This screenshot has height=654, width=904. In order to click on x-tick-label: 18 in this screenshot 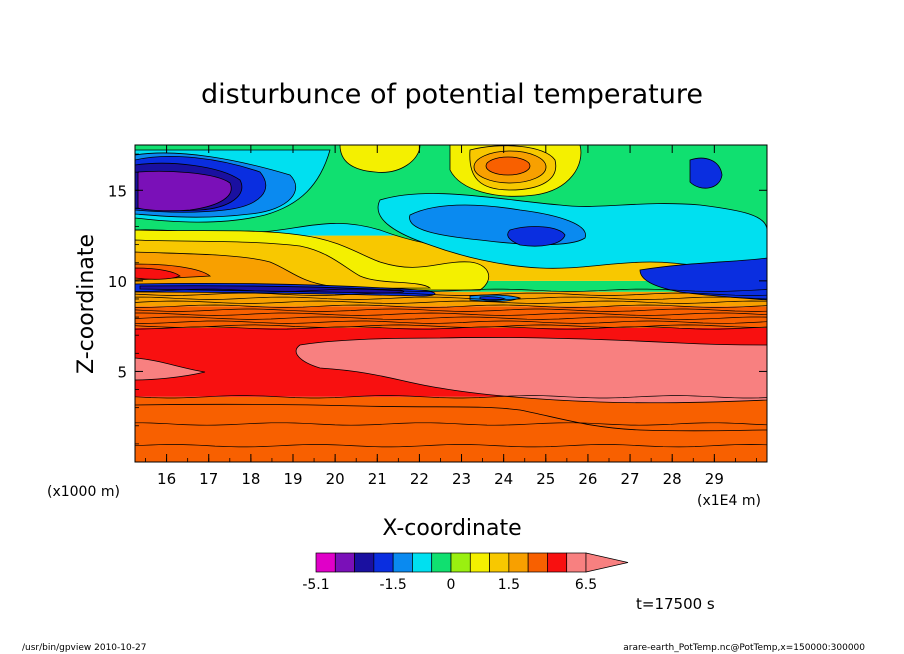, I will do `click(250, 479)`.